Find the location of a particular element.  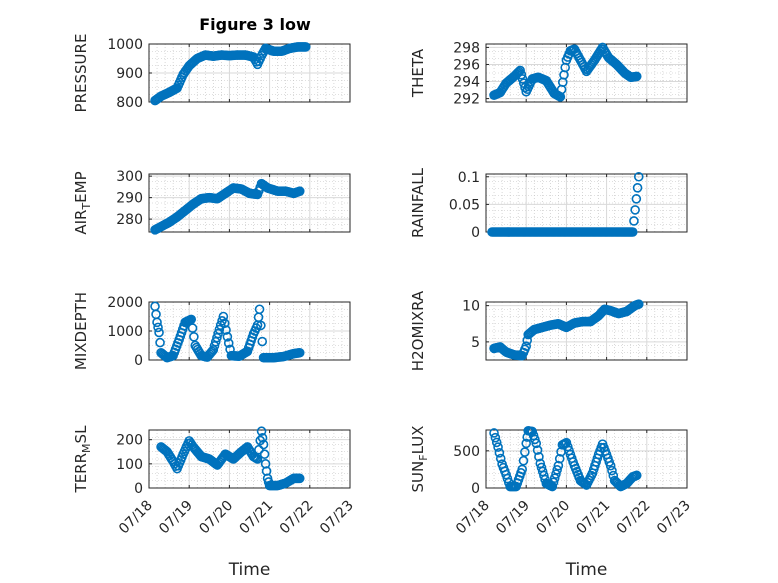

mixdepth-ytick-label: 1000 is located at coordinates (125, 332).